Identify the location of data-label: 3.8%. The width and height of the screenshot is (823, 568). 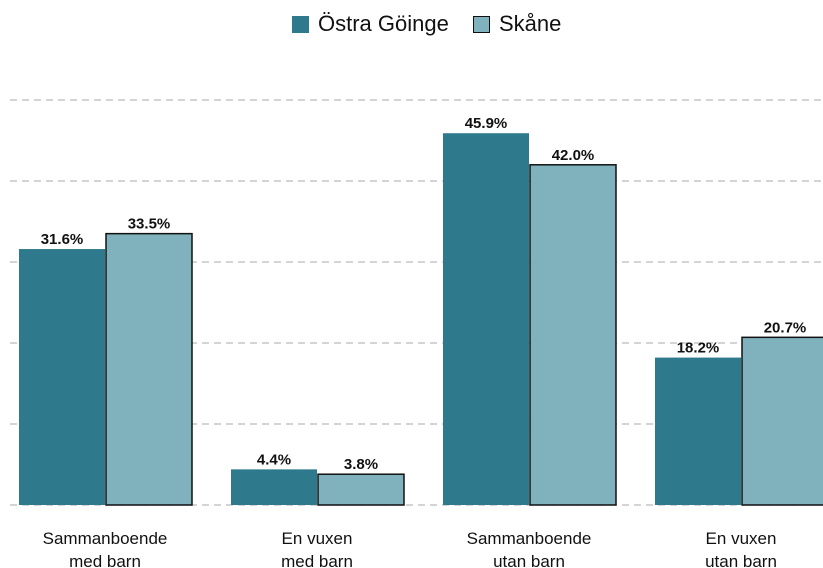
(361, 464).